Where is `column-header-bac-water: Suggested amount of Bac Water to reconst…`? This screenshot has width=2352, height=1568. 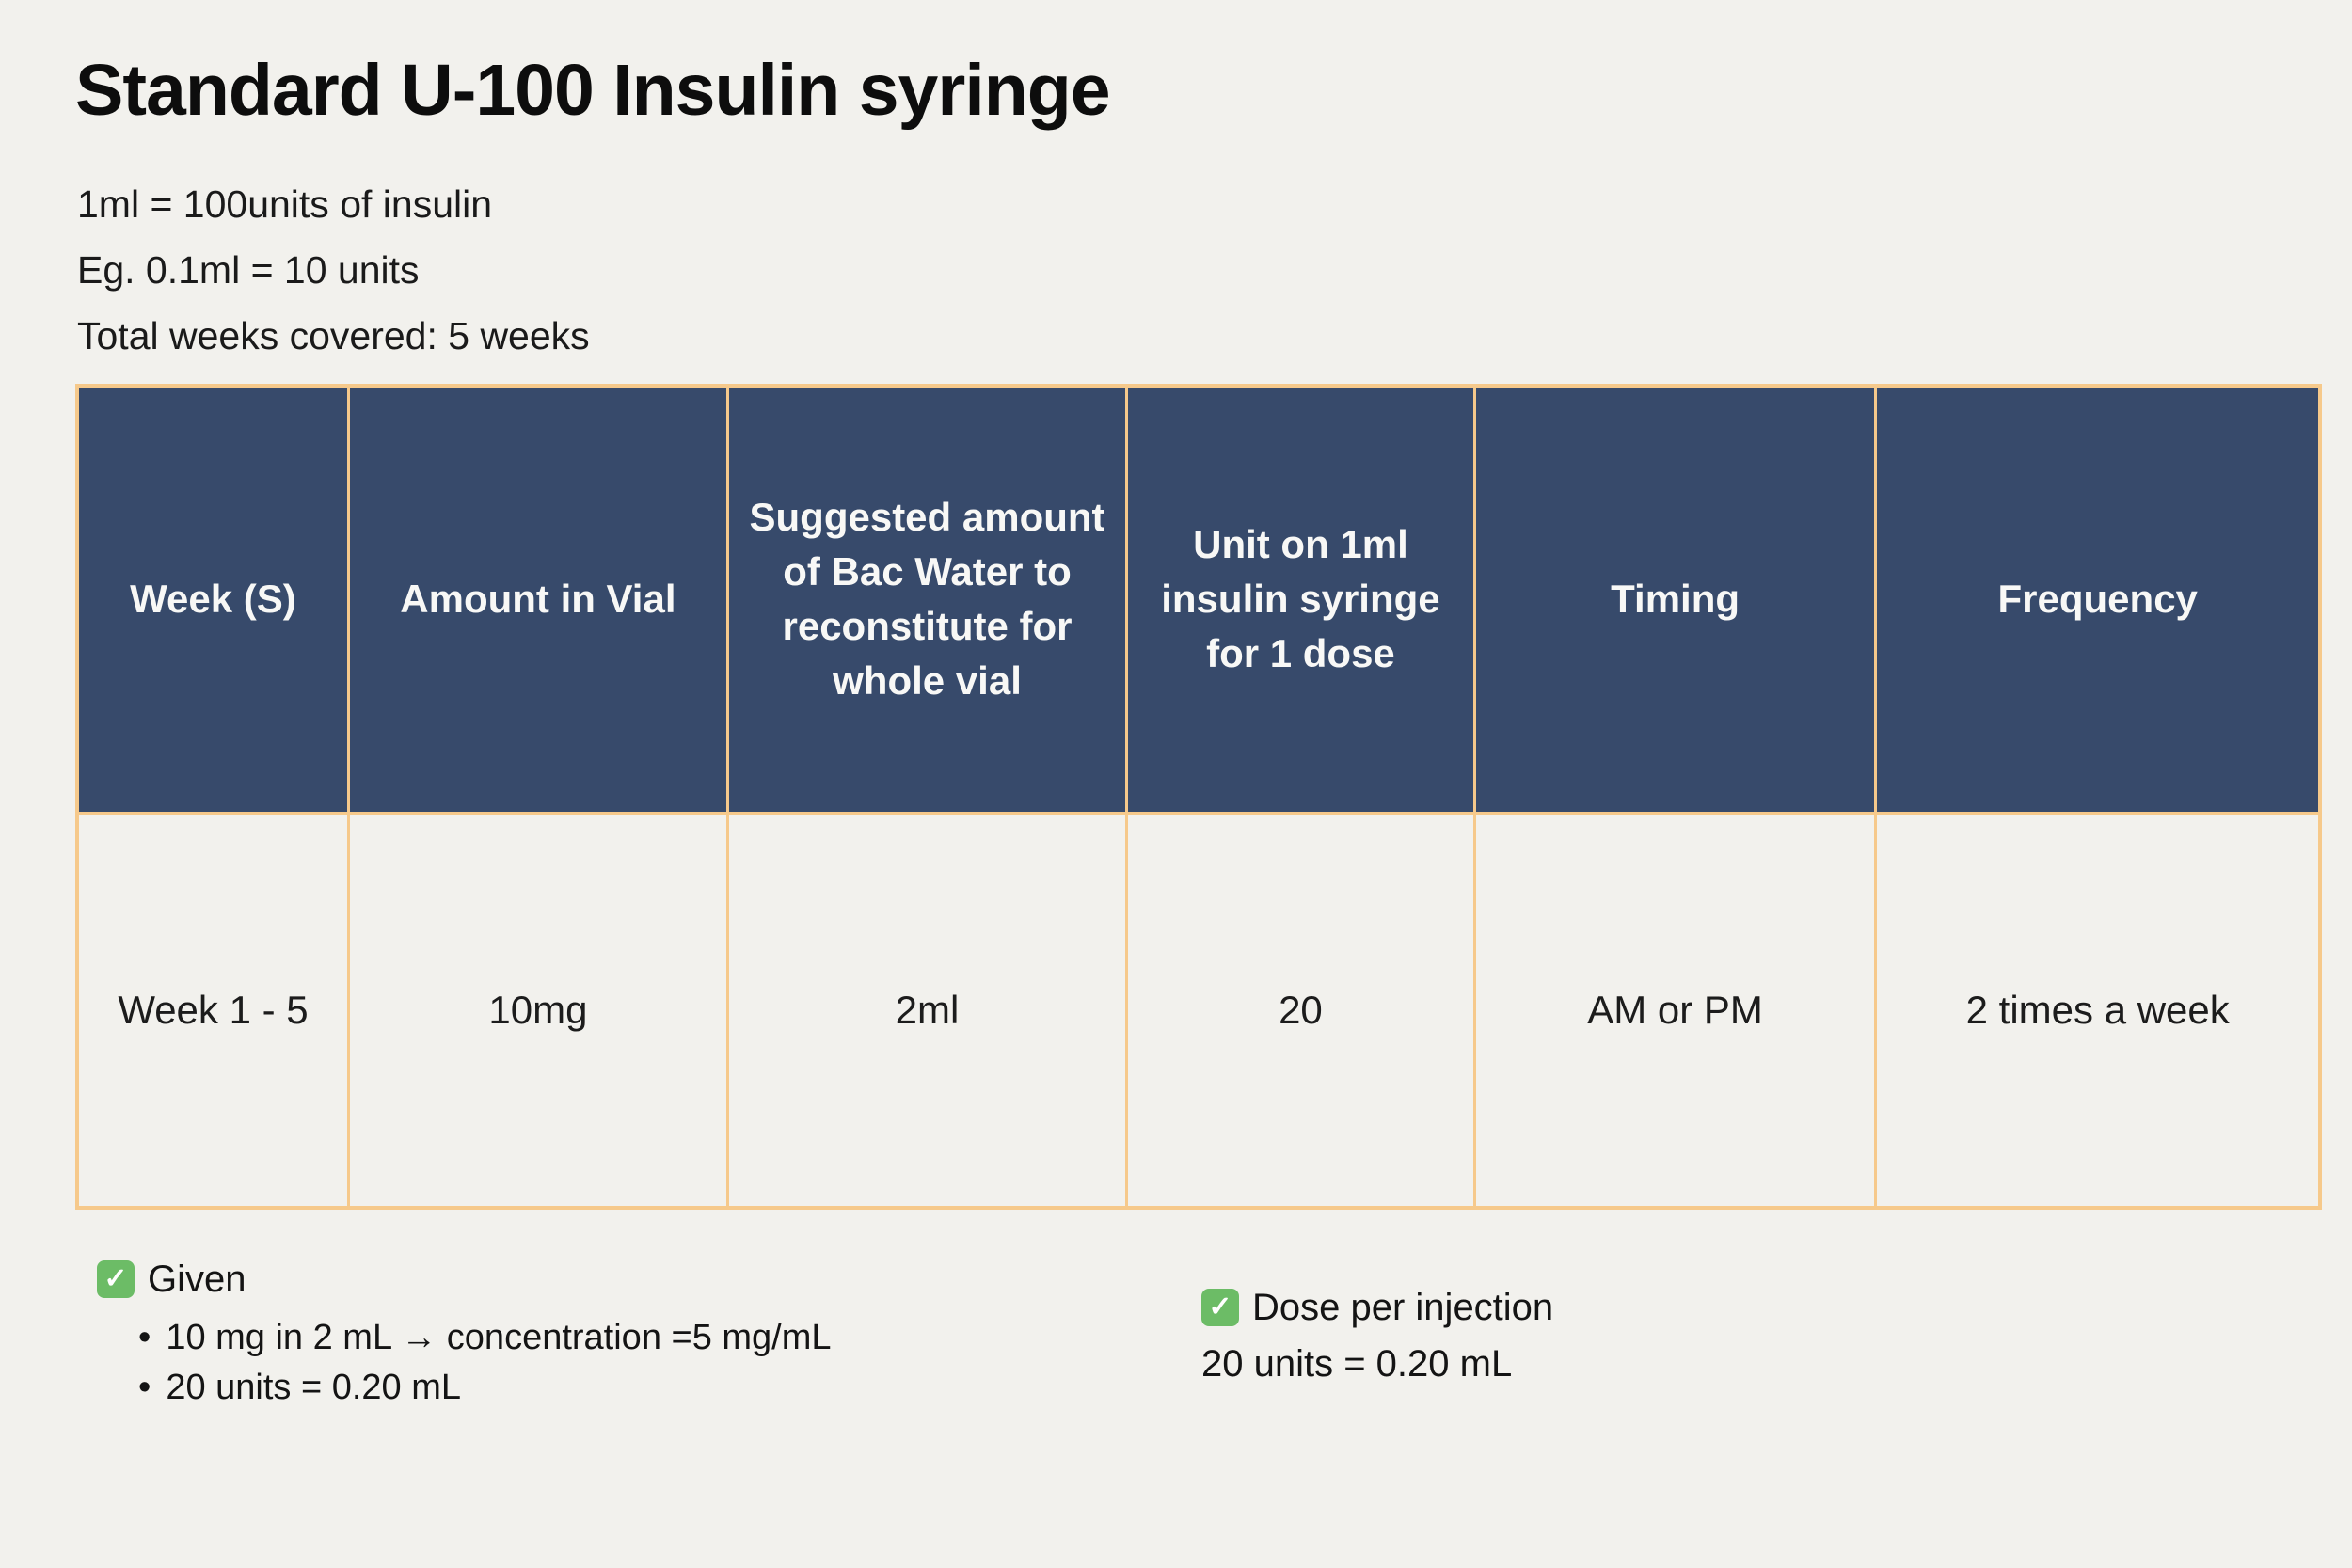
column-header-bac-water: Suggested amount of Bac Water to reconst… is located at coordinates (927, 599).